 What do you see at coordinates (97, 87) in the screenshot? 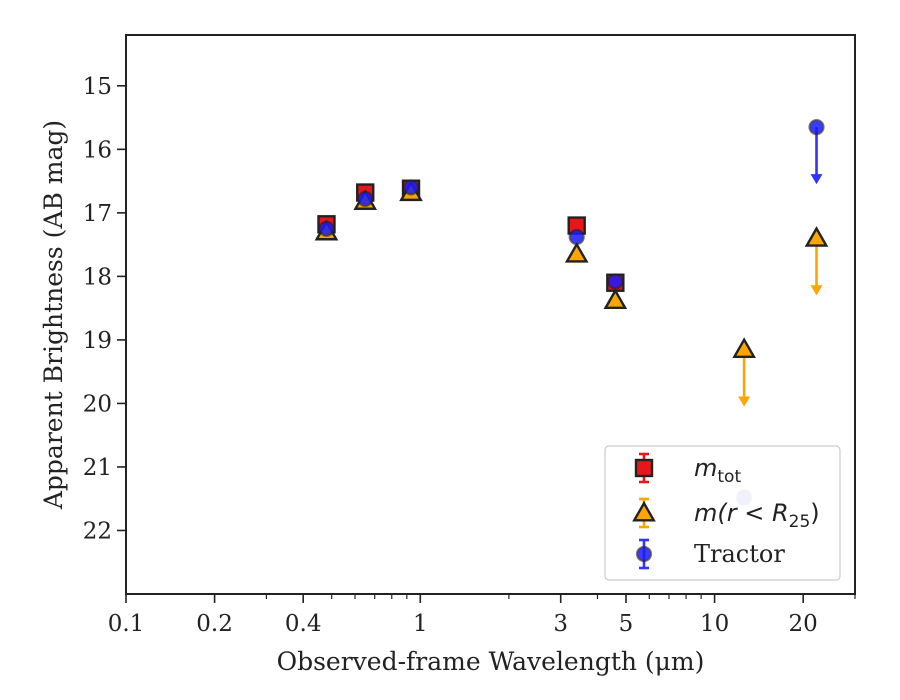
I see `y-tick-label: 15` at bounding box center [97, 87].